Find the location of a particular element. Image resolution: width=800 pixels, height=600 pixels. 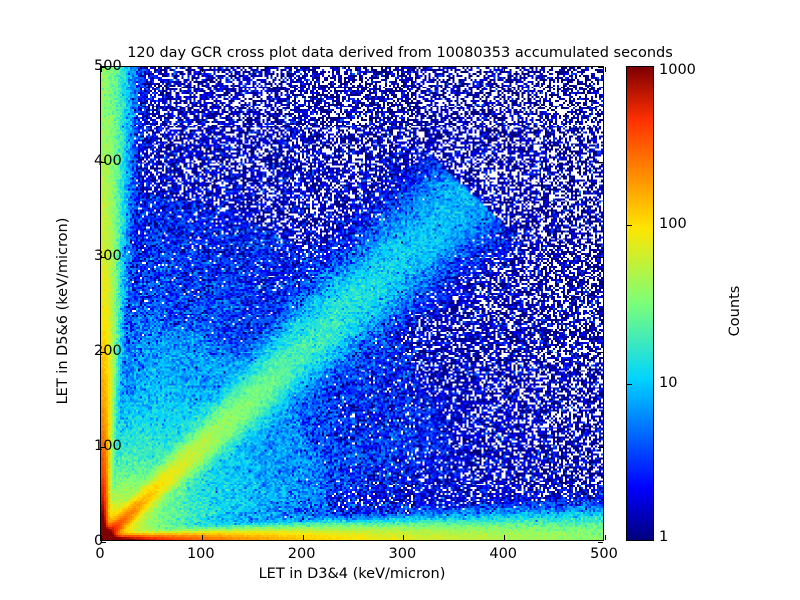

y-tick-label: 500 is located at coordinates (108, 66).